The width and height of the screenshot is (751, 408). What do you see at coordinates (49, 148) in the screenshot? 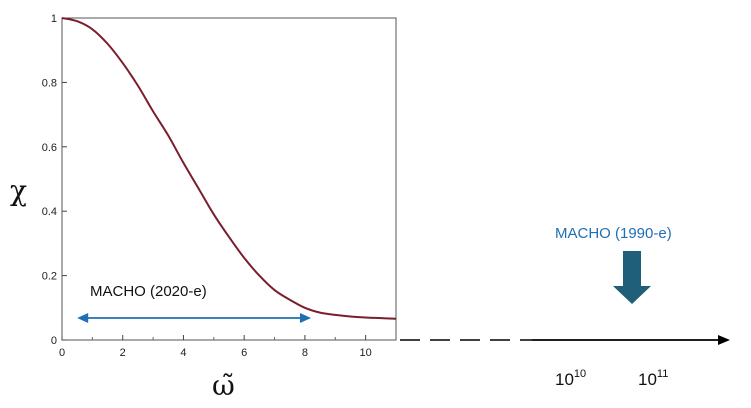
I see `y-tick-label: 0.6` at bounding box center [49, 148].